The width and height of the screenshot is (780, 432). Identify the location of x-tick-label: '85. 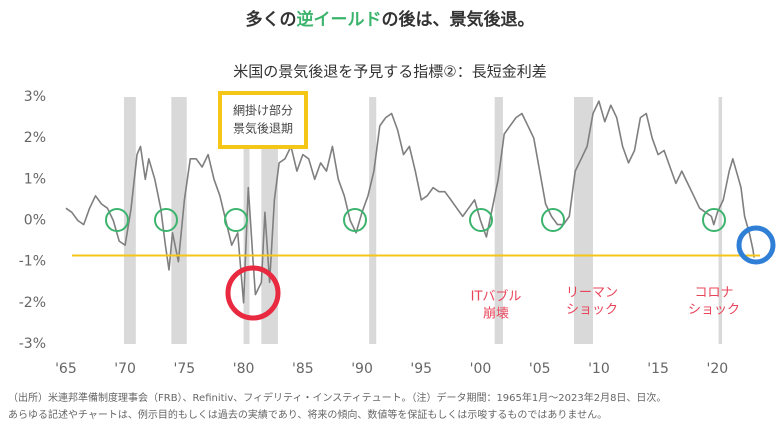
(303, 369).